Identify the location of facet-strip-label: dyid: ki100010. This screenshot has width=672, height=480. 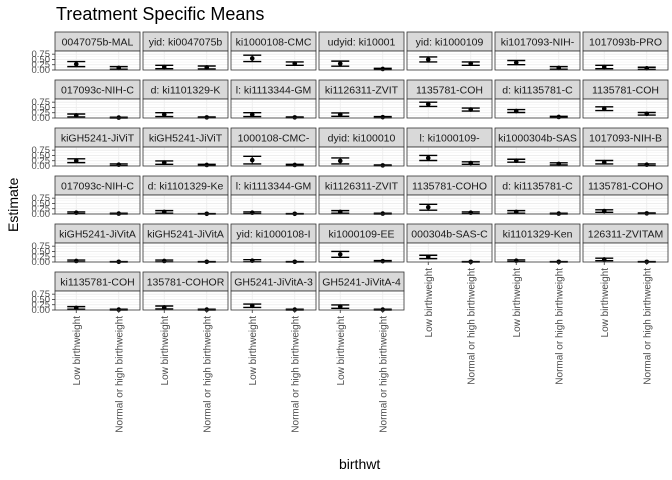
(362, 139).